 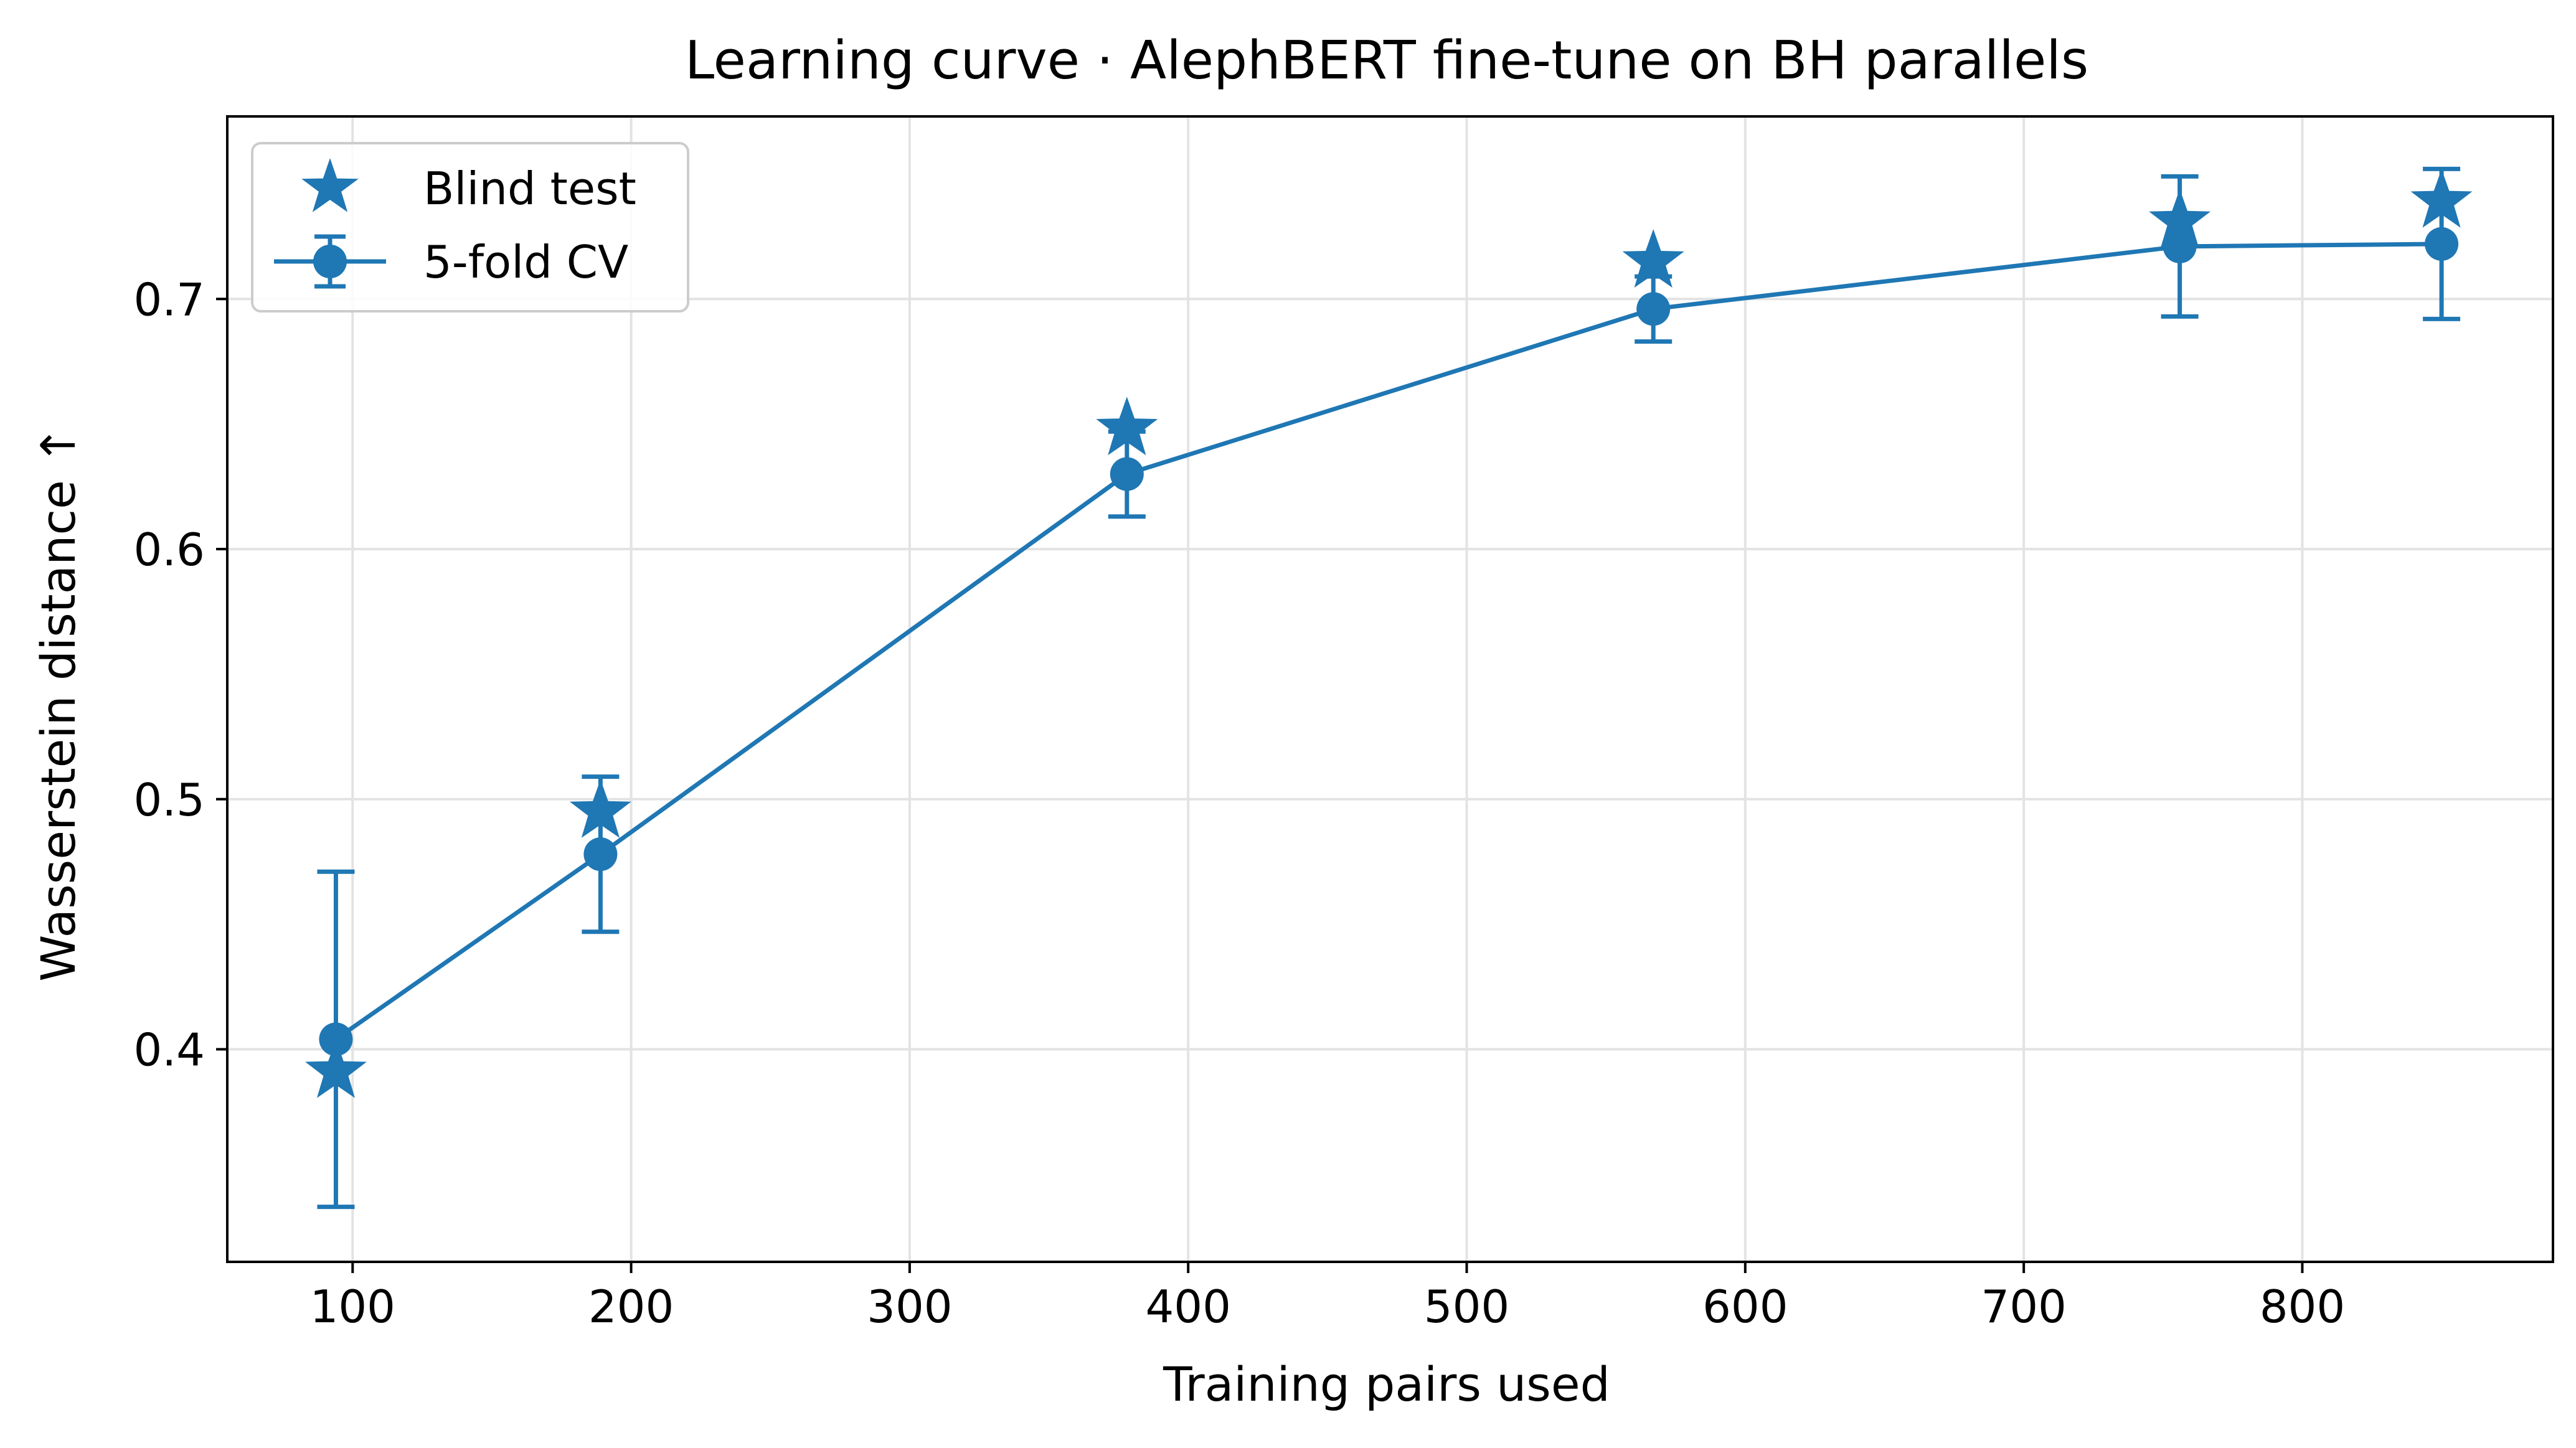 What do you see at coordinates (1466, 1307) in the screenshot?
I see `x-tick-label: 500` at bounding box center [1466, 1307].